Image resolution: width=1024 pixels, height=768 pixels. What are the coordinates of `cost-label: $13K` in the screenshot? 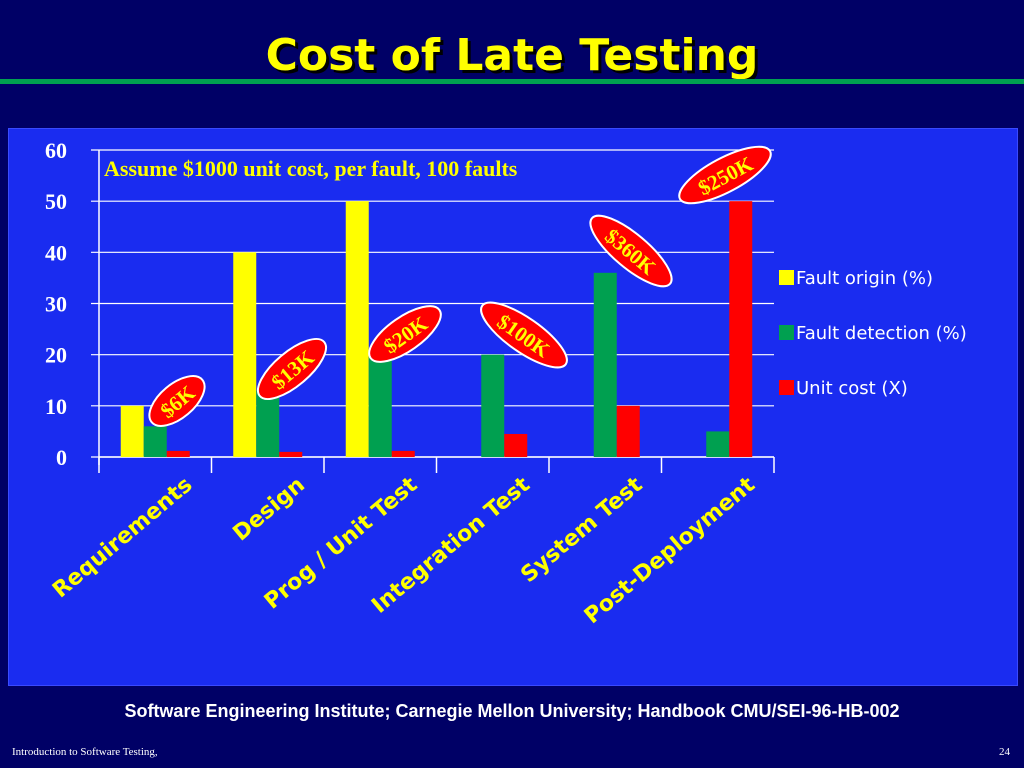 It's located at (292, 369).